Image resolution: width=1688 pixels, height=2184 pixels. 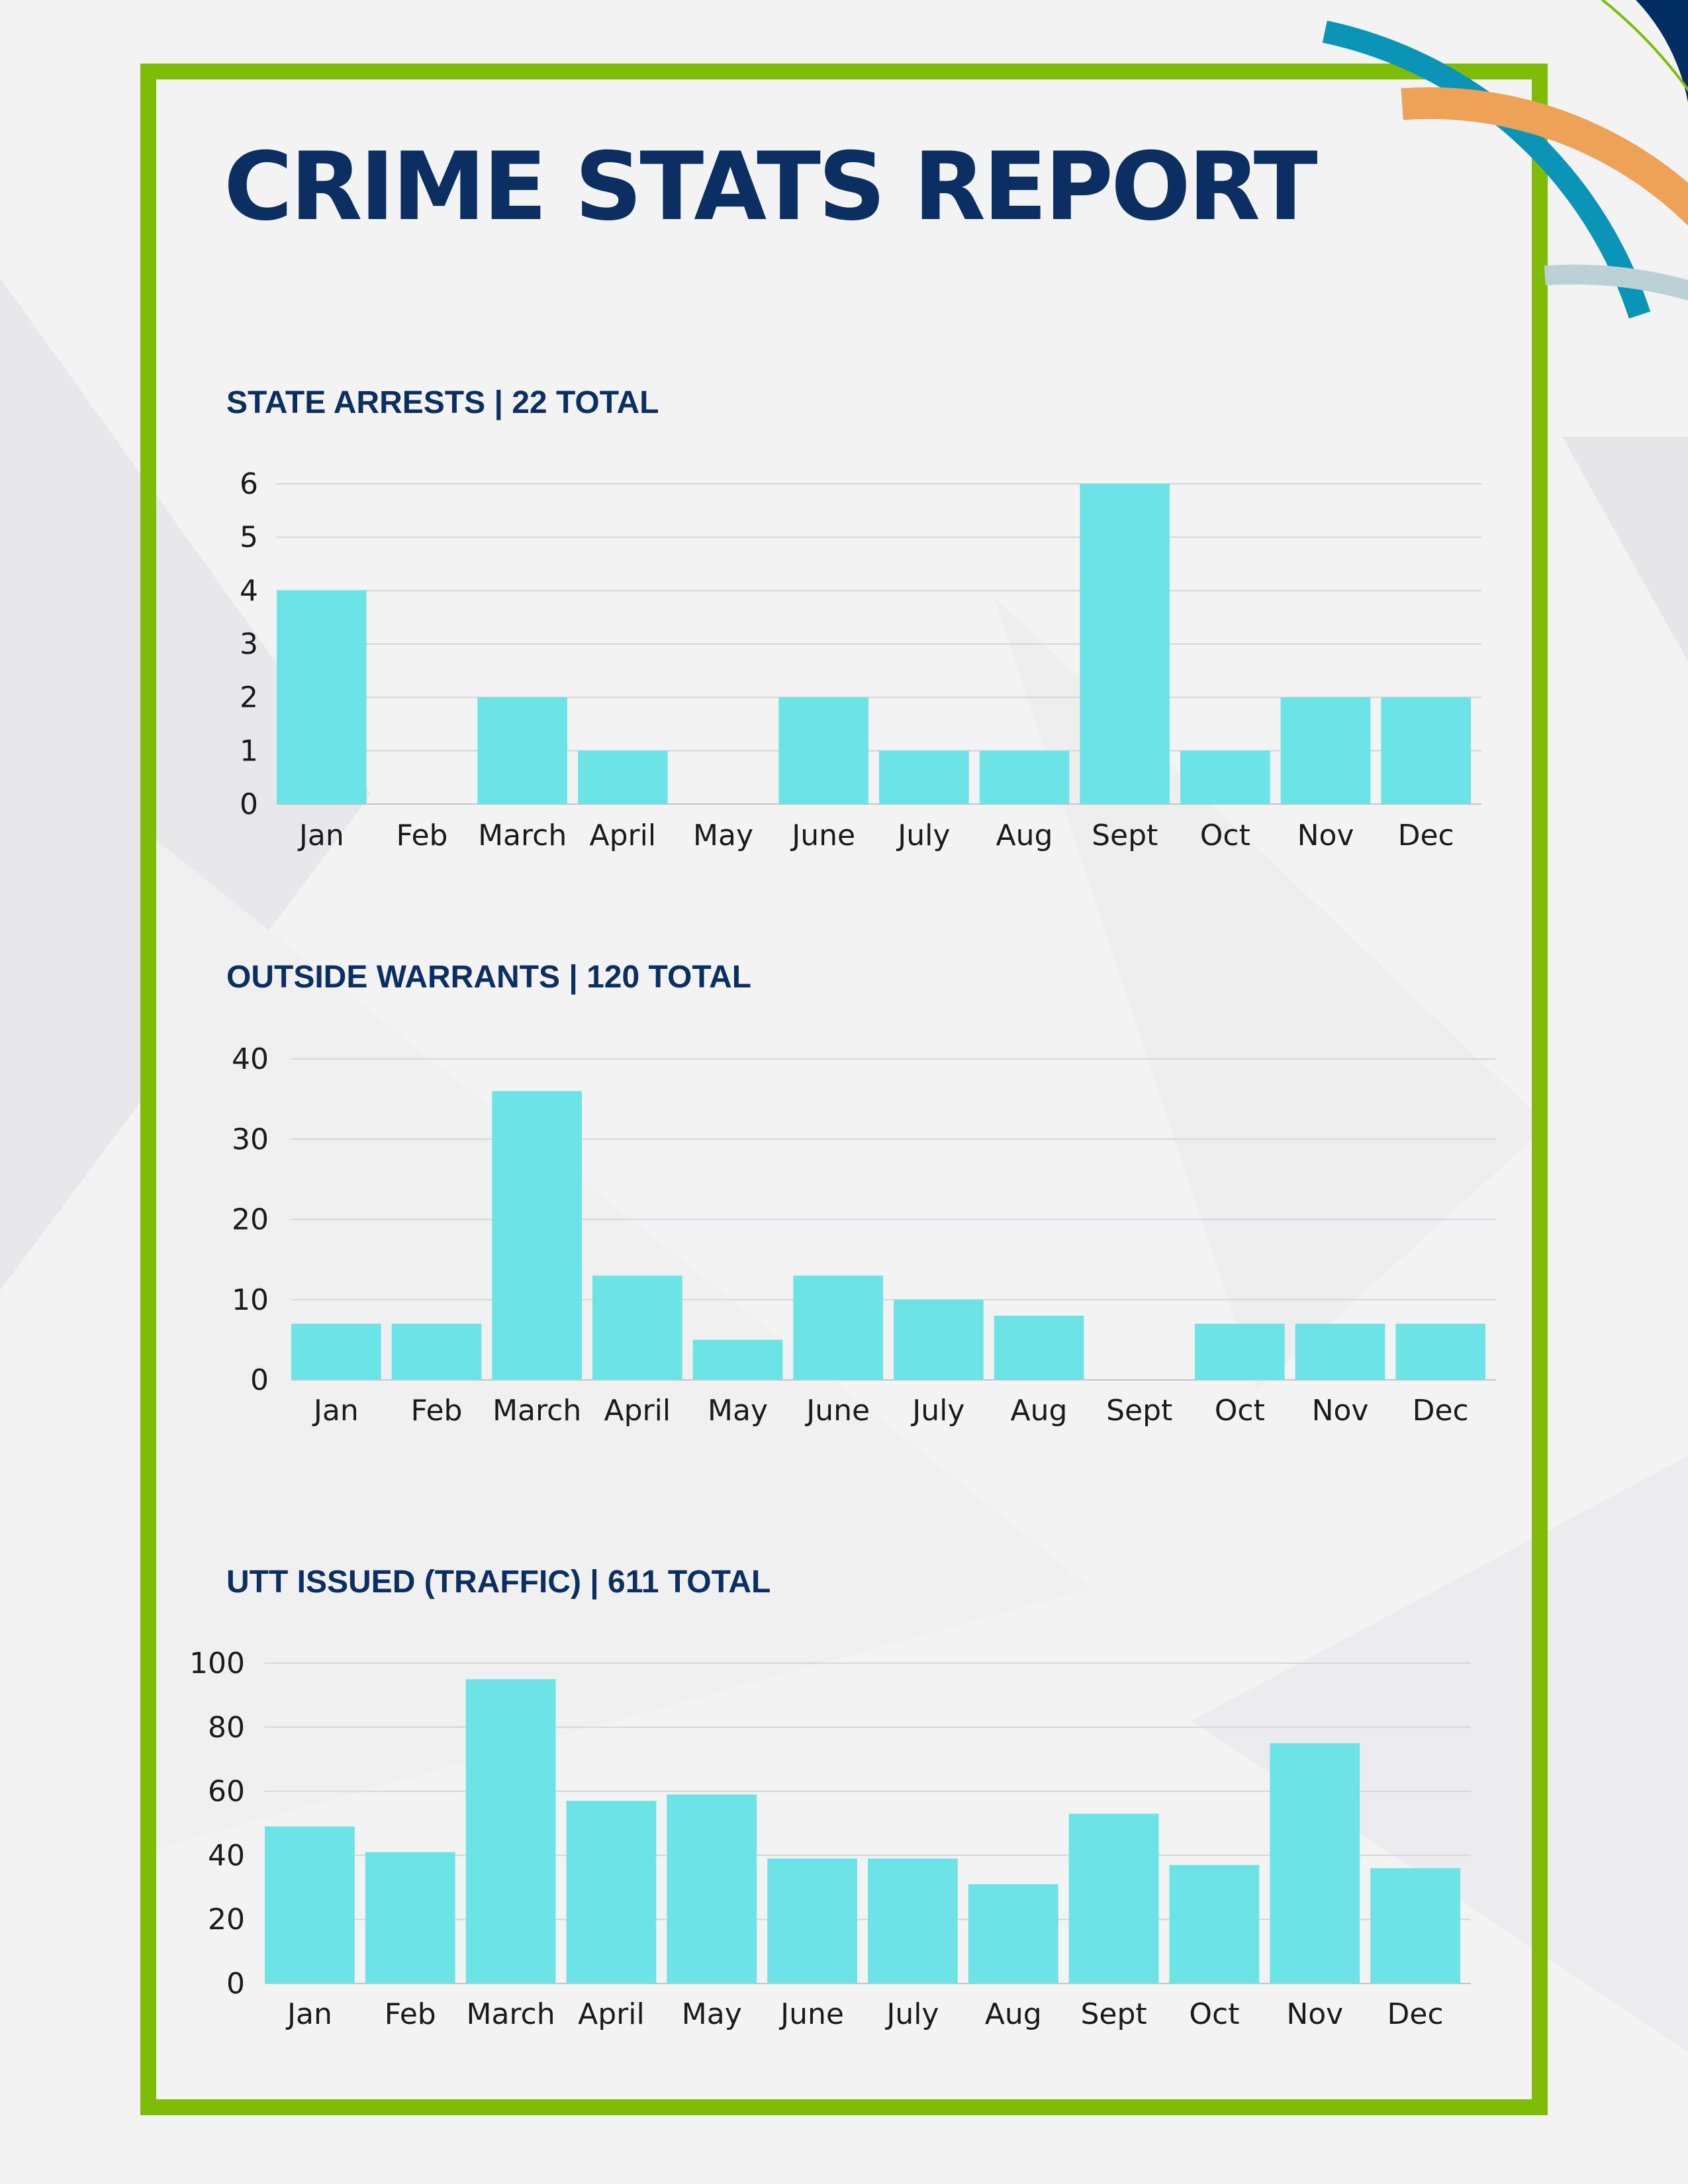 I want to click on outside-warrants-title: OUTSIDE WARRANTS | 120 TOTAL, so click(x=489, y=977).